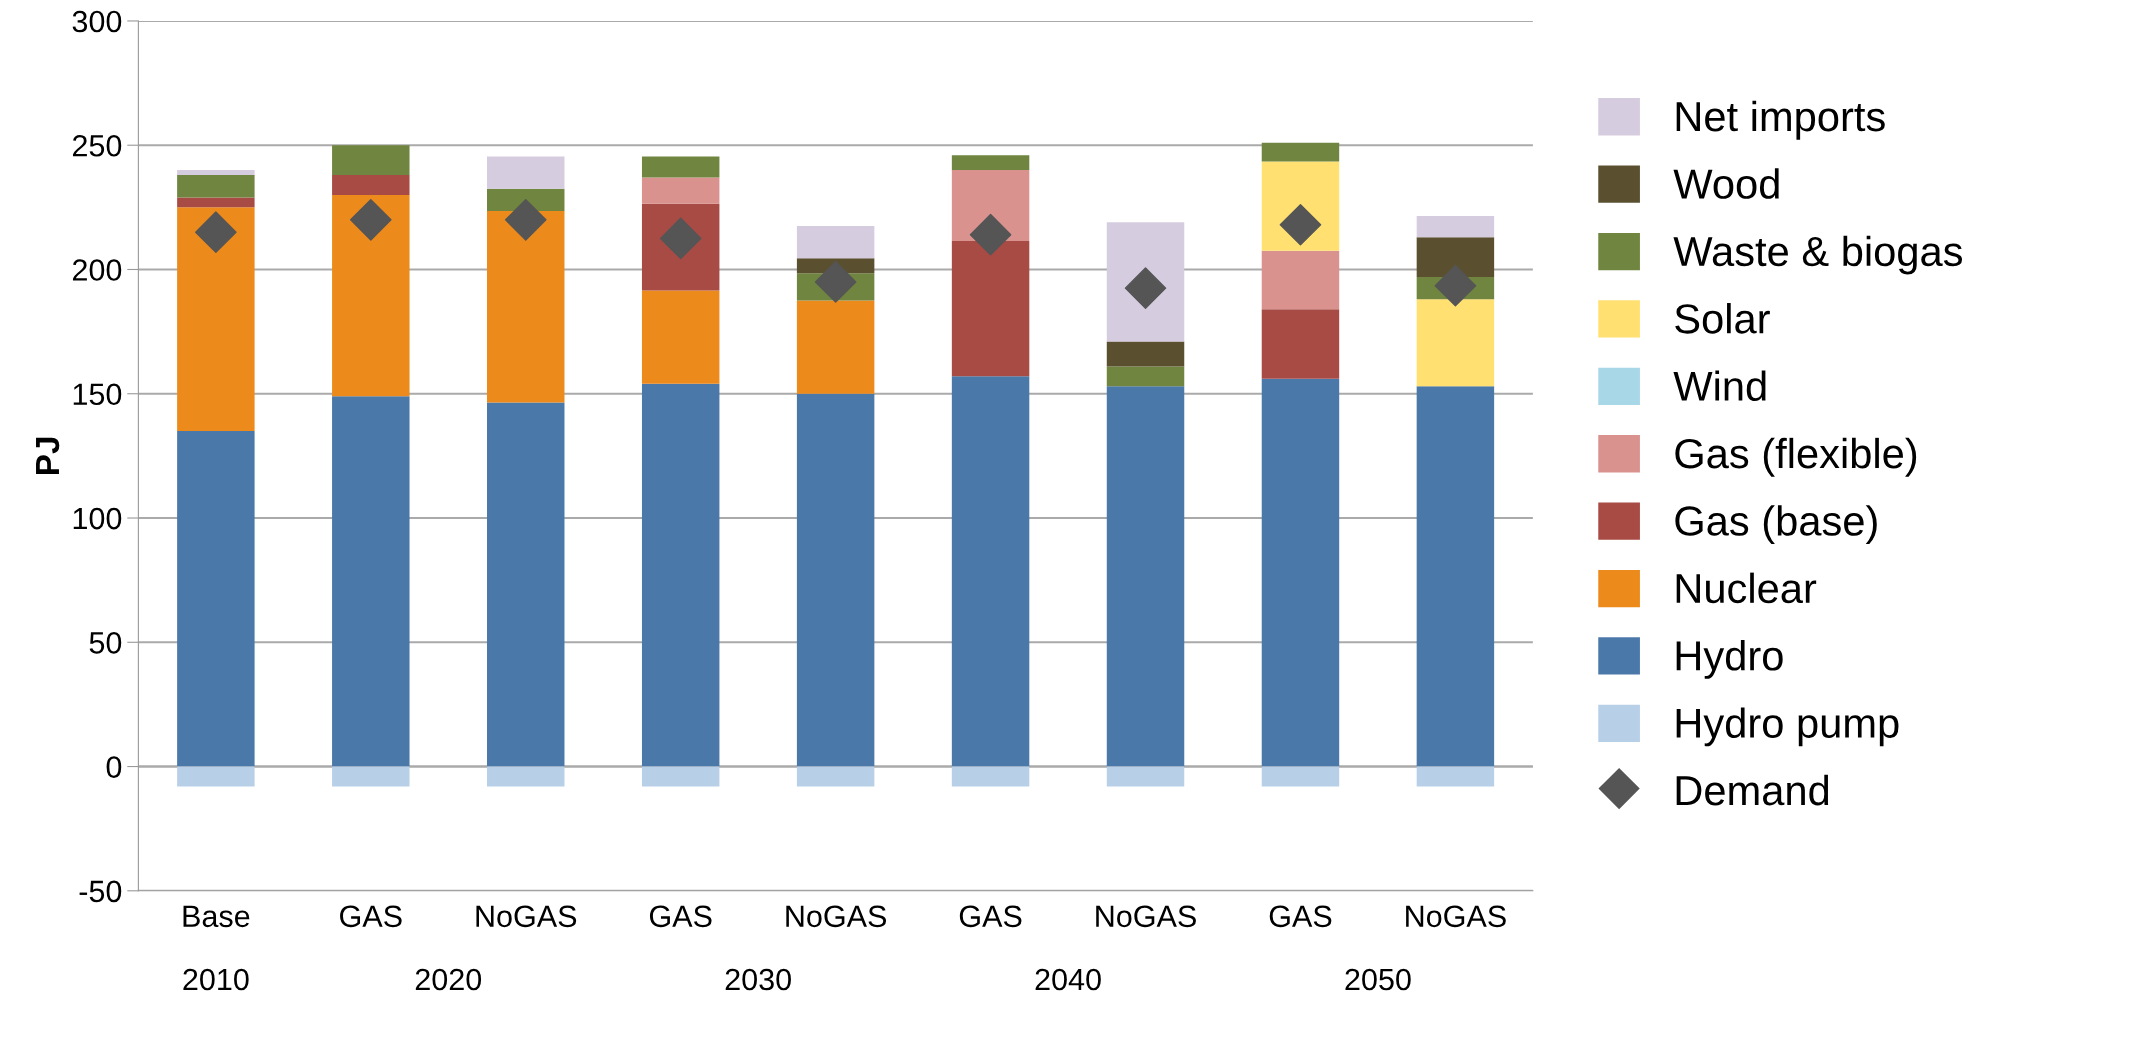 The image size is (2129, 1048). Describe the element at coordinates (97, 518) in the screenshot. I see `y-tick-label: 100` at that location.